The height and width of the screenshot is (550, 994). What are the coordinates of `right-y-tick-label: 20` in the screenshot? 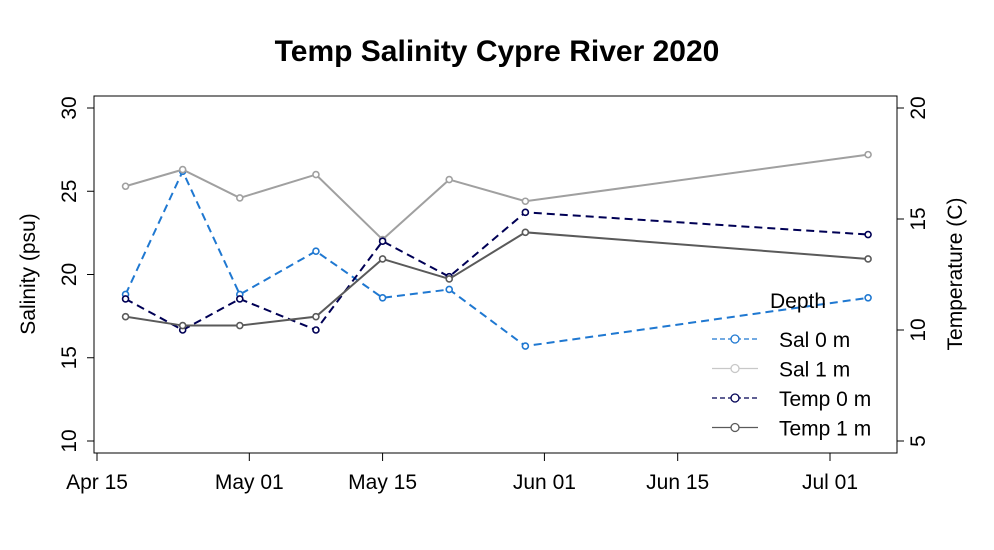 It's located at (918, 107).